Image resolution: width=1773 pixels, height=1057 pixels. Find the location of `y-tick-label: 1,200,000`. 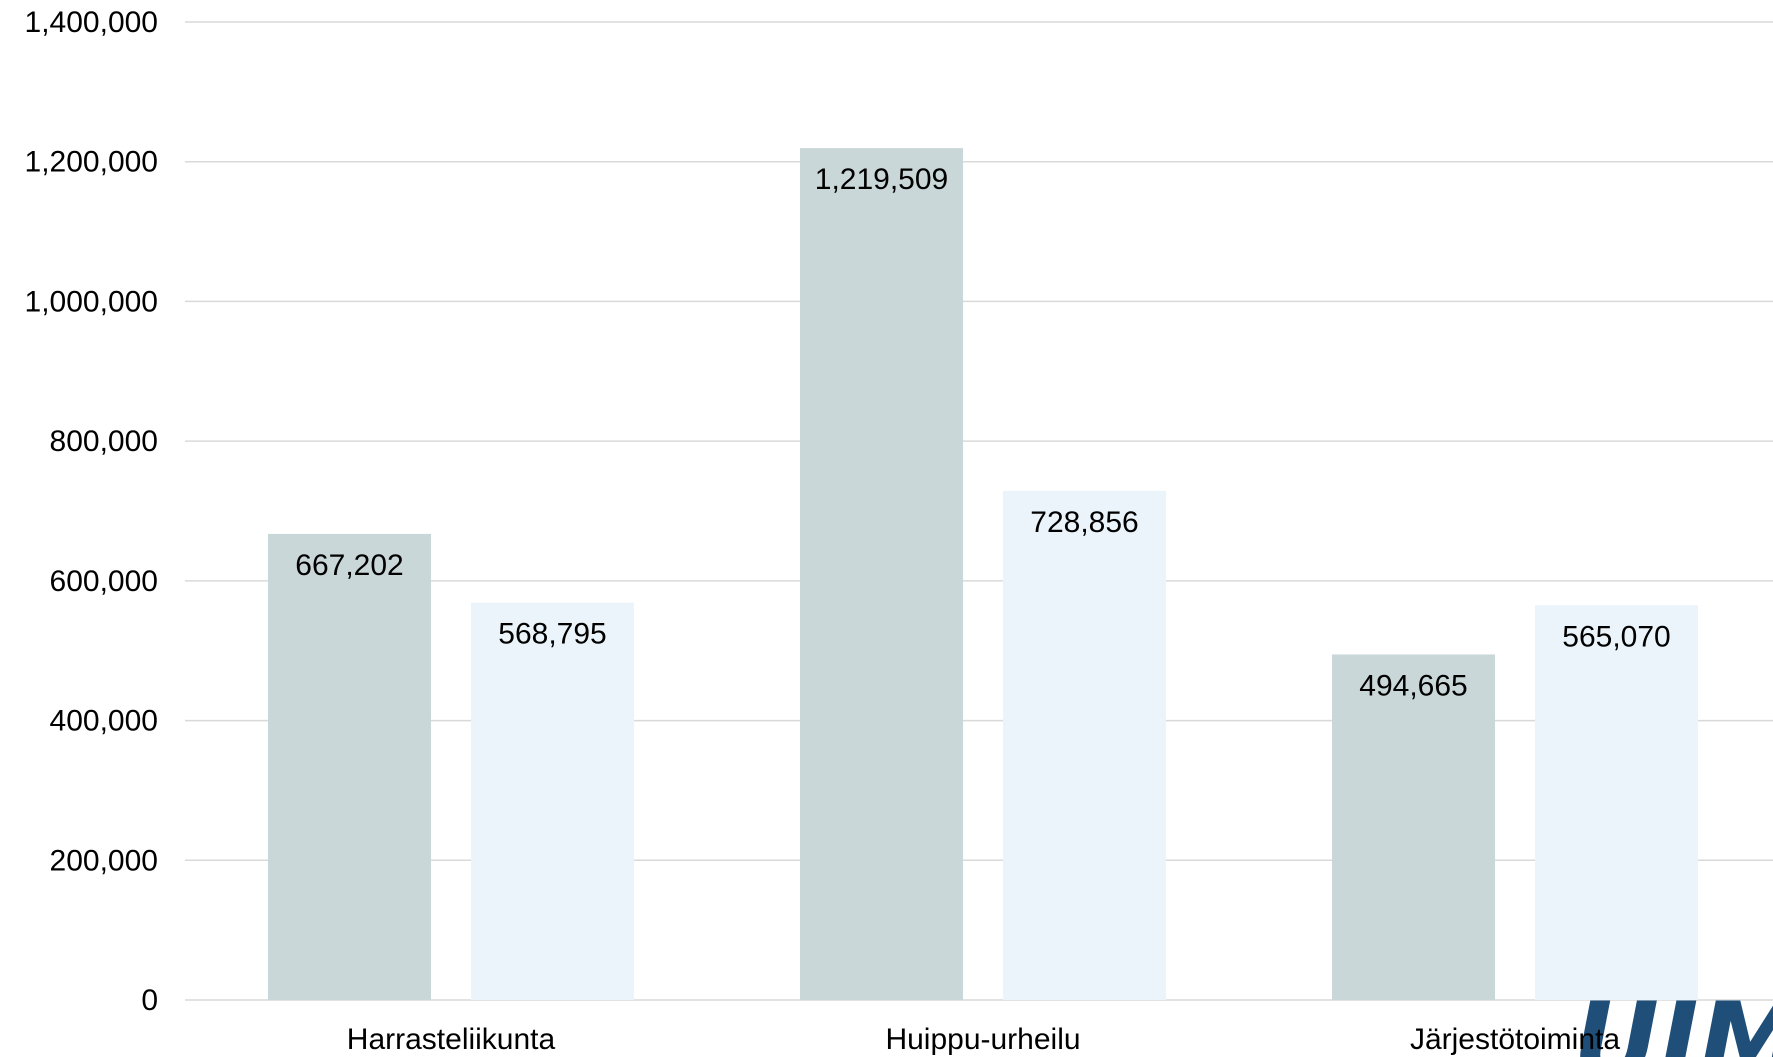

y-tick-label: 1,200,000 is located at coordinates (91, 162).